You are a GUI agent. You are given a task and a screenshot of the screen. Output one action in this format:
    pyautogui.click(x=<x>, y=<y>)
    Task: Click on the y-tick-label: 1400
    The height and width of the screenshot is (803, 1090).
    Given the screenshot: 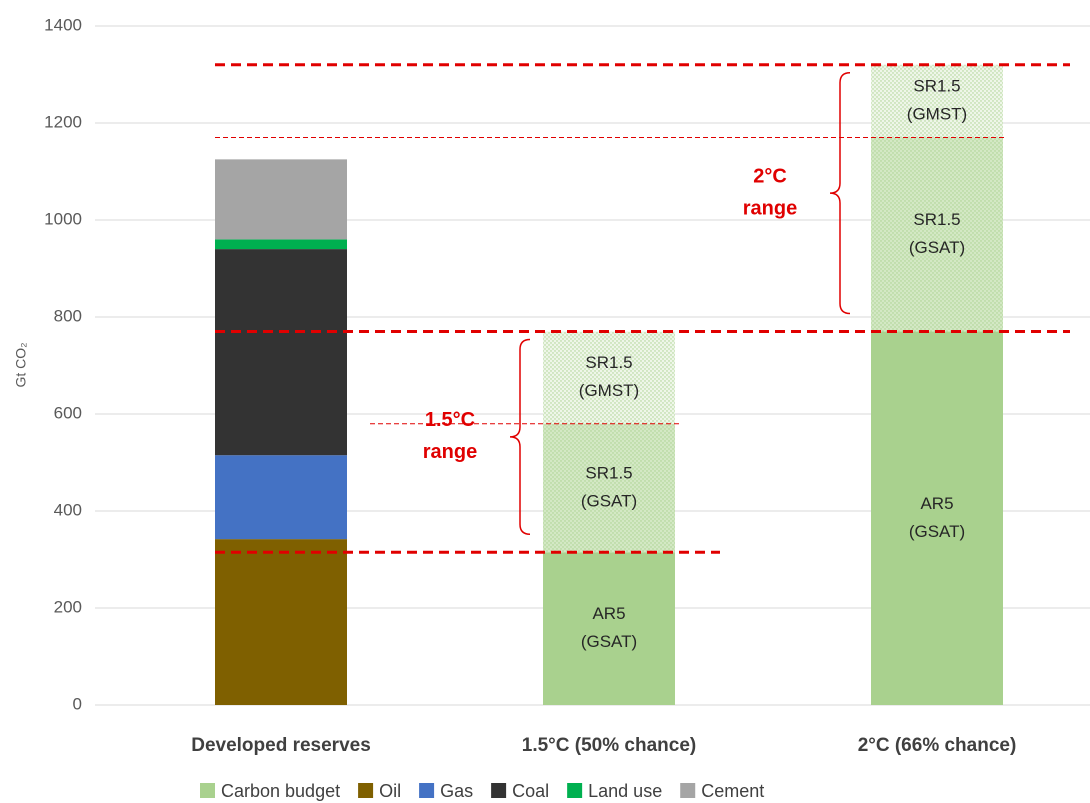 What is the action you would take?
    pyautogui.click(x=63, y=24)
    